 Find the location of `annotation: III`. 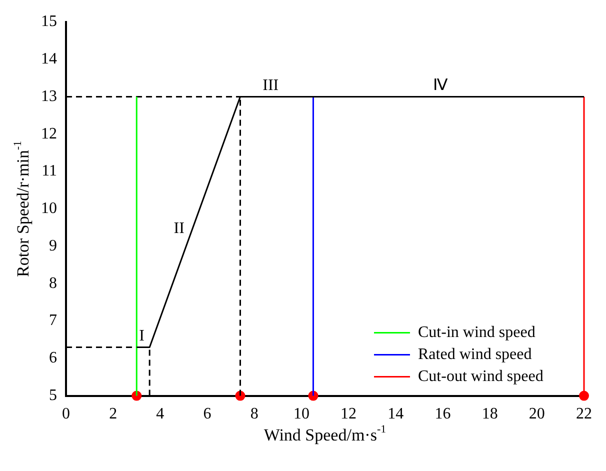

annotation: III is located at coordinates (270, 85).